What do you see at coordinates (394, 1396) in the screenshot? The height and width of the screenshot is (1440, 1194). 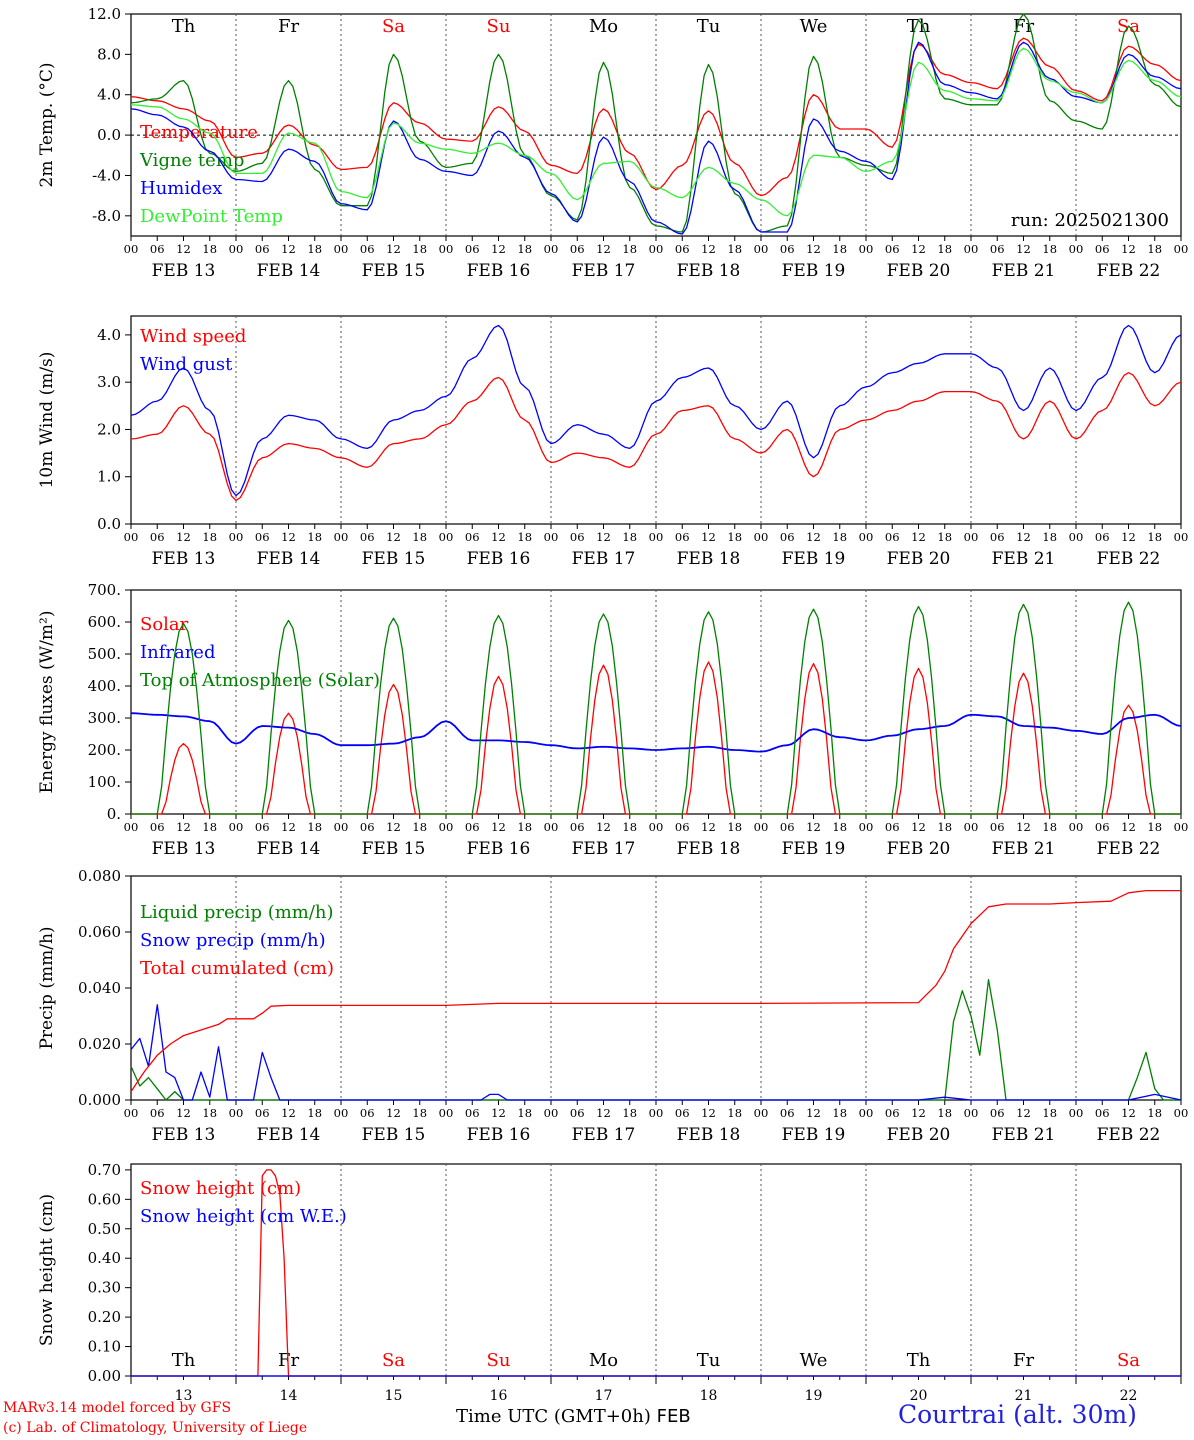 I see `x-day-number: 15` at bounding box center [394, 1396].